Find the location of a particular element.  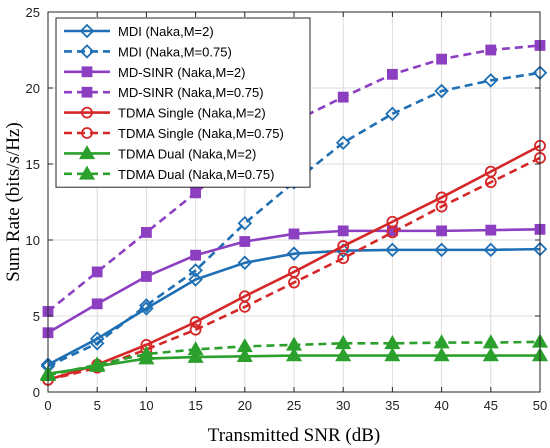

x-tick-label: 45 is located at coordinates (491, 405).